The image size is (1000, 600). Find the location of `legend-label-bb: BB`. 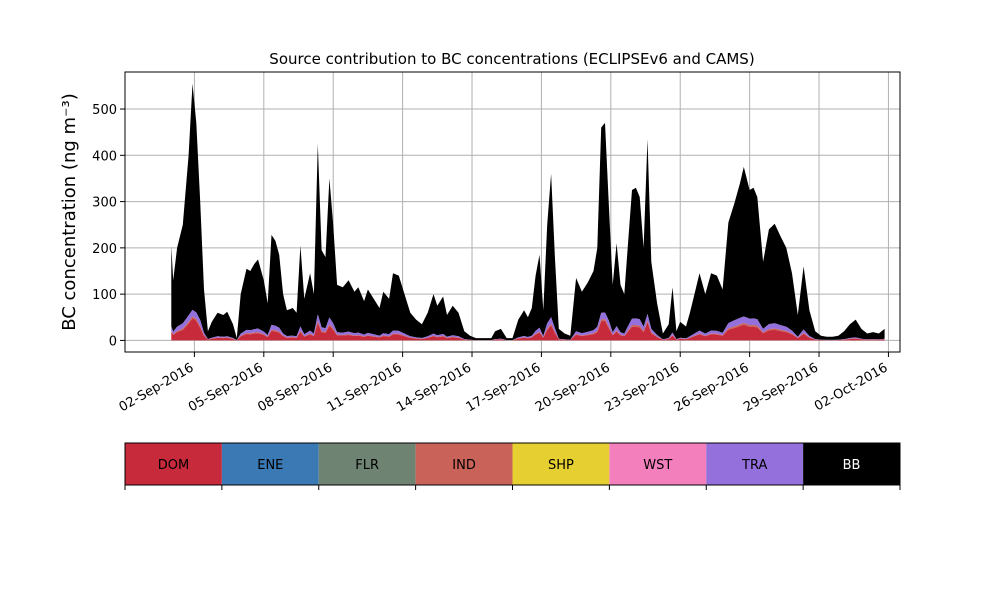

legend-label-bb: BB is located at coordinates (852, 465).